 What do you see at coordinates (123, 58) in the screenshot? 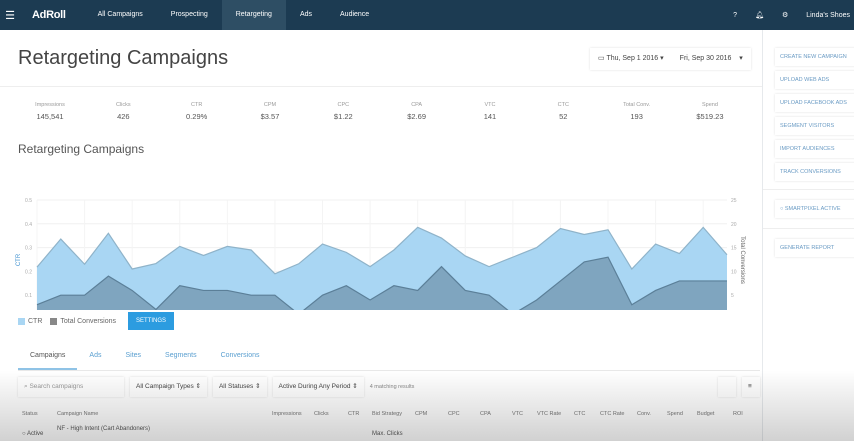
I see `page-title: Retargeting Campaigns` at bounding box center [123, 58].